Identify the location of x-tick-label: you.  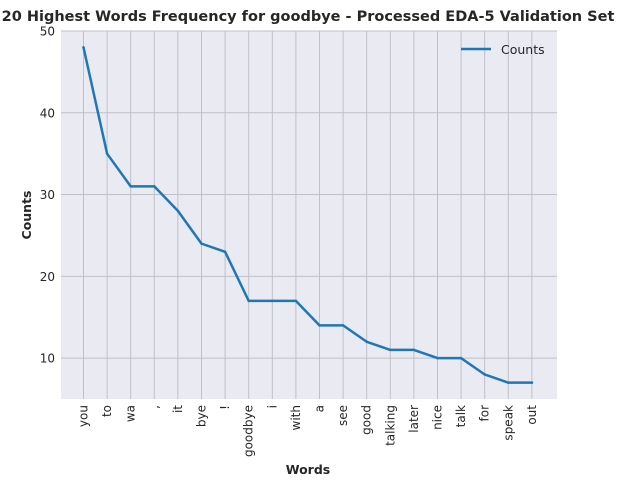
(84, 416).